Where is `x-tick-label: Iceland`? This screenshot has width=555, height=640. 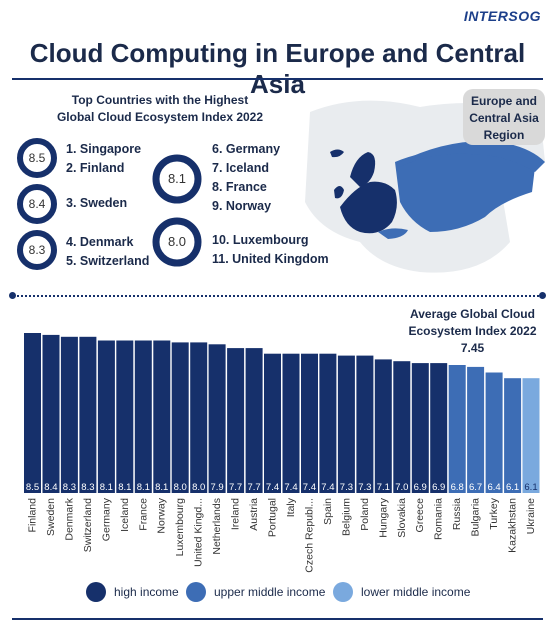
x-tick-label: Iceland is located at coordinates (125, 515).